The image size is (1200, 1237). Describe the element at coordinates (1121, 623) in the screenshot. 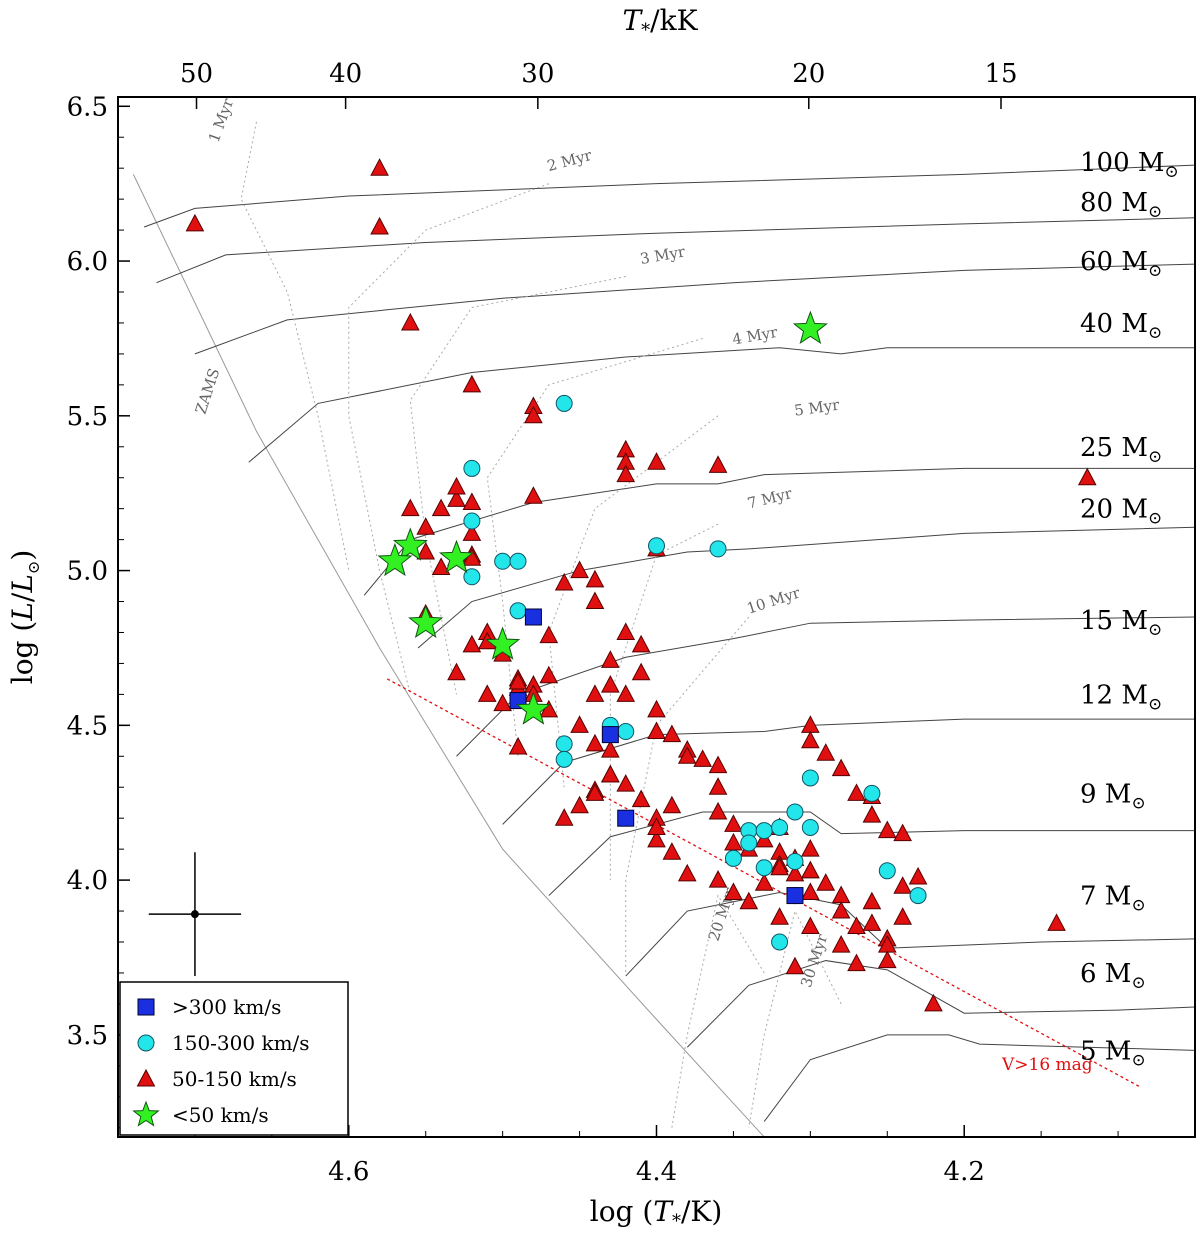

I see `track-mass-label: 15 M⊙` at that location.